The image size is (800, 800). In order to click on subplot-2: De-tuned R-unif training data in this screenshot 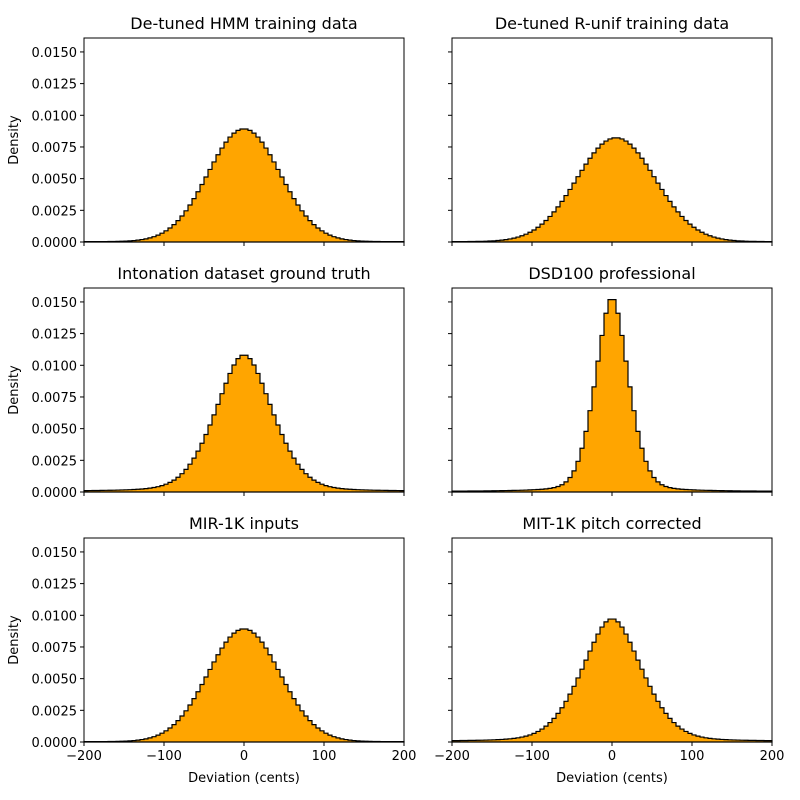, I will do `click(610, 130)`.